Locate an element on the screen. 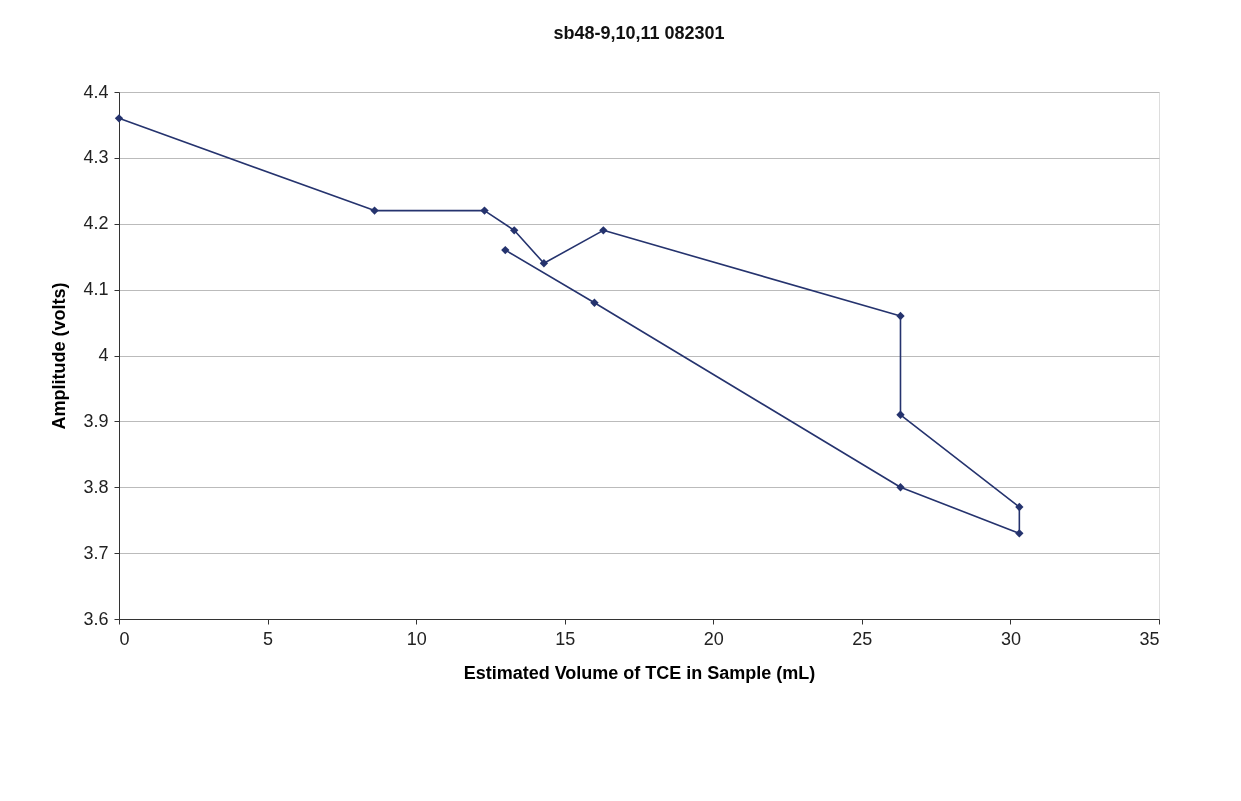 This screenshot has height=801, width=1241. x-axis-title: Estimated Volume of TCE in Sample (mL) is located at coordinates (639, 672).